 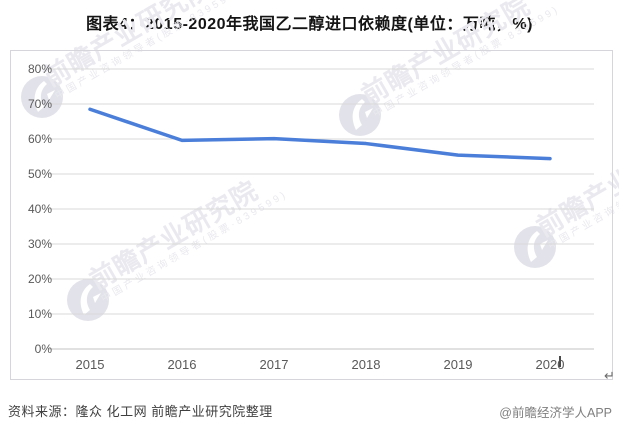 What do you see at coordinates (555, 413) in the screenshot?
I see `credit-note: @前瞻经济学人APP` at bounding box center [555, 413].